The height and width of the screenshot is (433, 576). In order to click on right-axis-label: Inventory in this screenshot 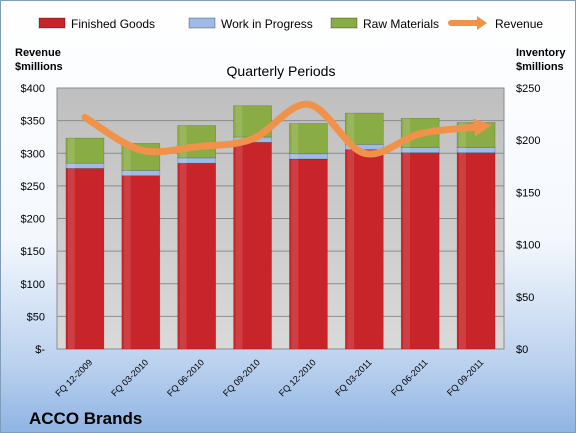, I will do `click(541, 53)`.